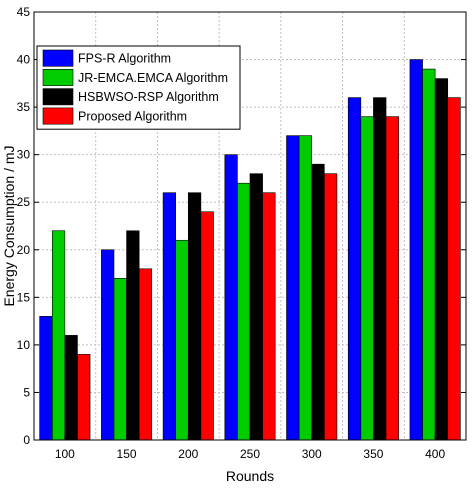 Image resolution: width=474 pixels, height=489 pixels. Describe the element at coordinates (24, 12) in the screenshot. I see `y-tick-label: 45` at that location.